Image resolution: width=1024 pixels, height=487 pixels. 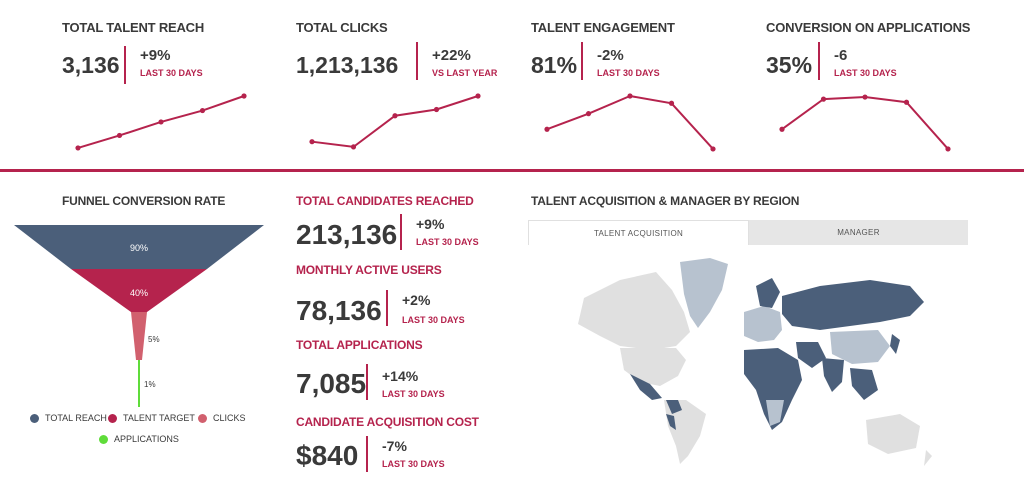 I want to click on tab-talent-acquisition: TALENT ACQUISITION, so click(x=638, y=232).